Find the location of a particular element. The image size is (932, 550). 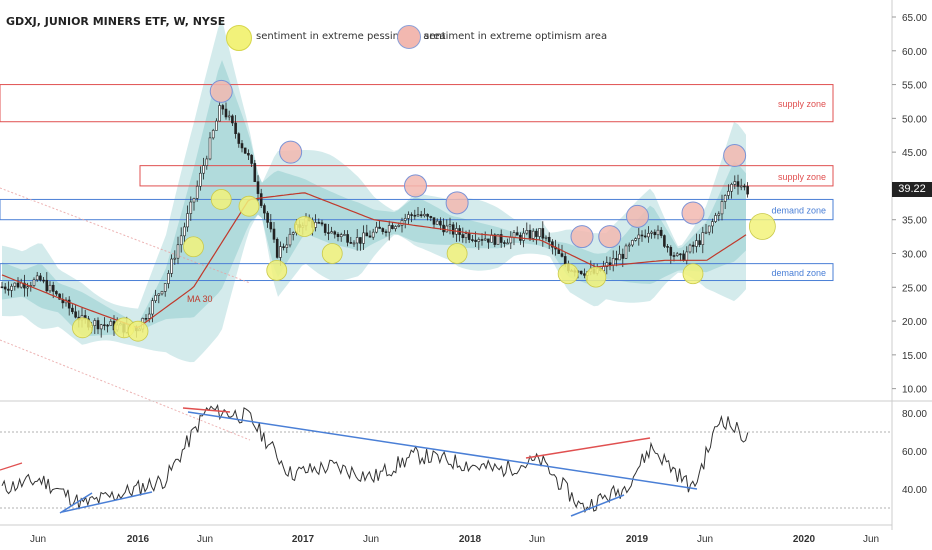

demand-zone-label: demand zone is located at coordinates (798, 273).